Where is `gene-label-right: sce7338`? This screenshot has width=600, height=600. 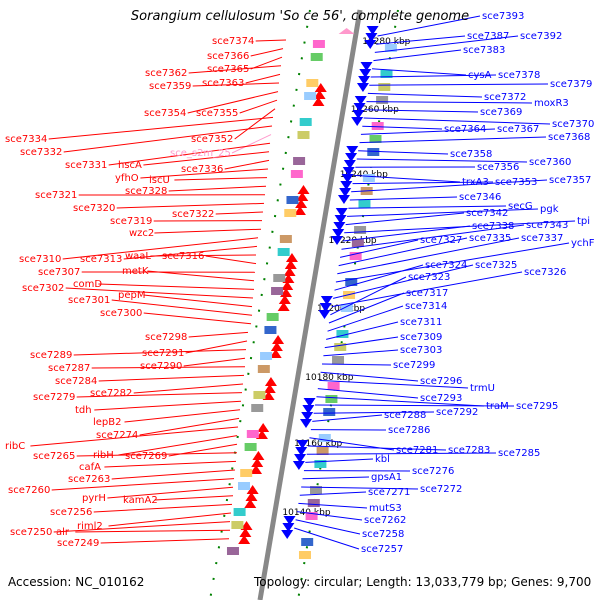 gene-label-right: sce7338 is located at coordinates (493, 226).